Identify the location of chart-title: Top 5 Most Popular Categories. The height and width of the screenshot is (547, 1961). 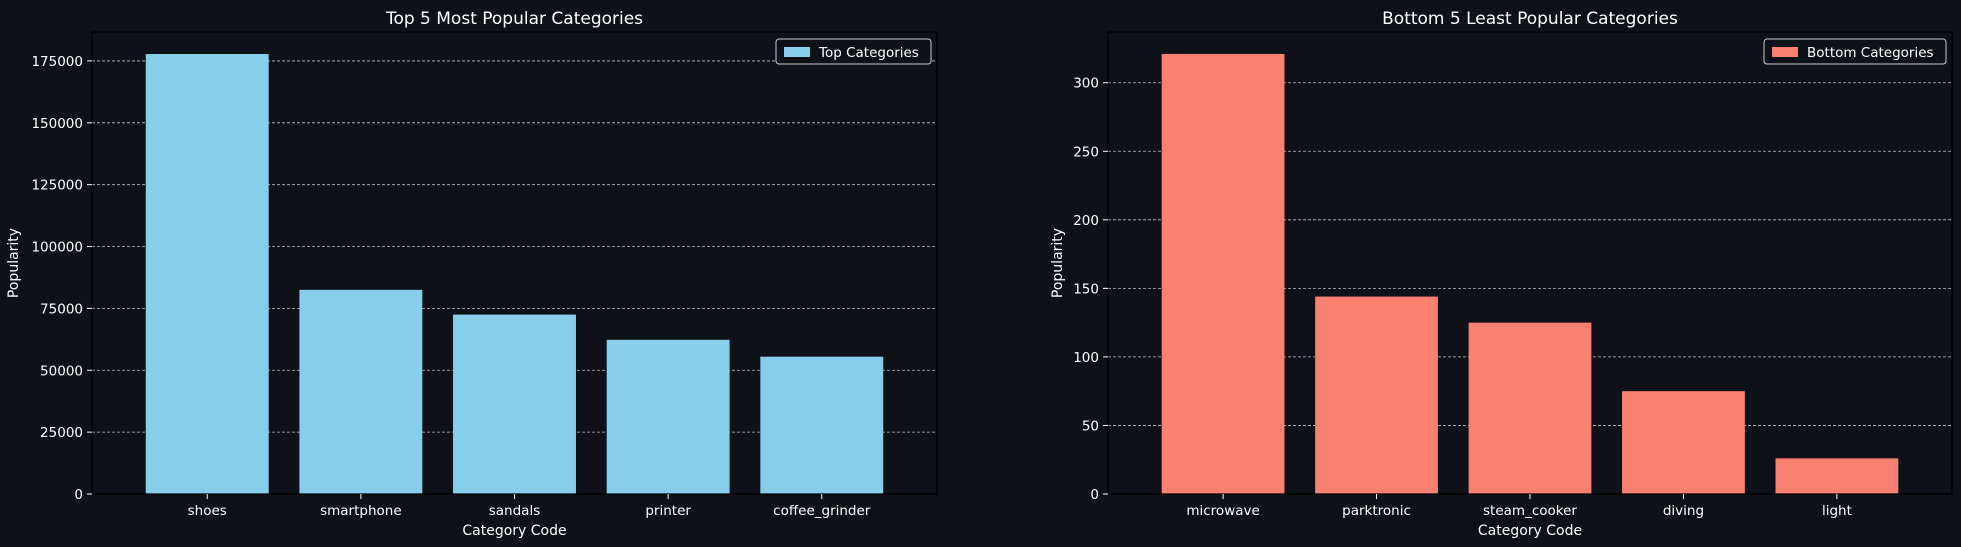
(514, 19).